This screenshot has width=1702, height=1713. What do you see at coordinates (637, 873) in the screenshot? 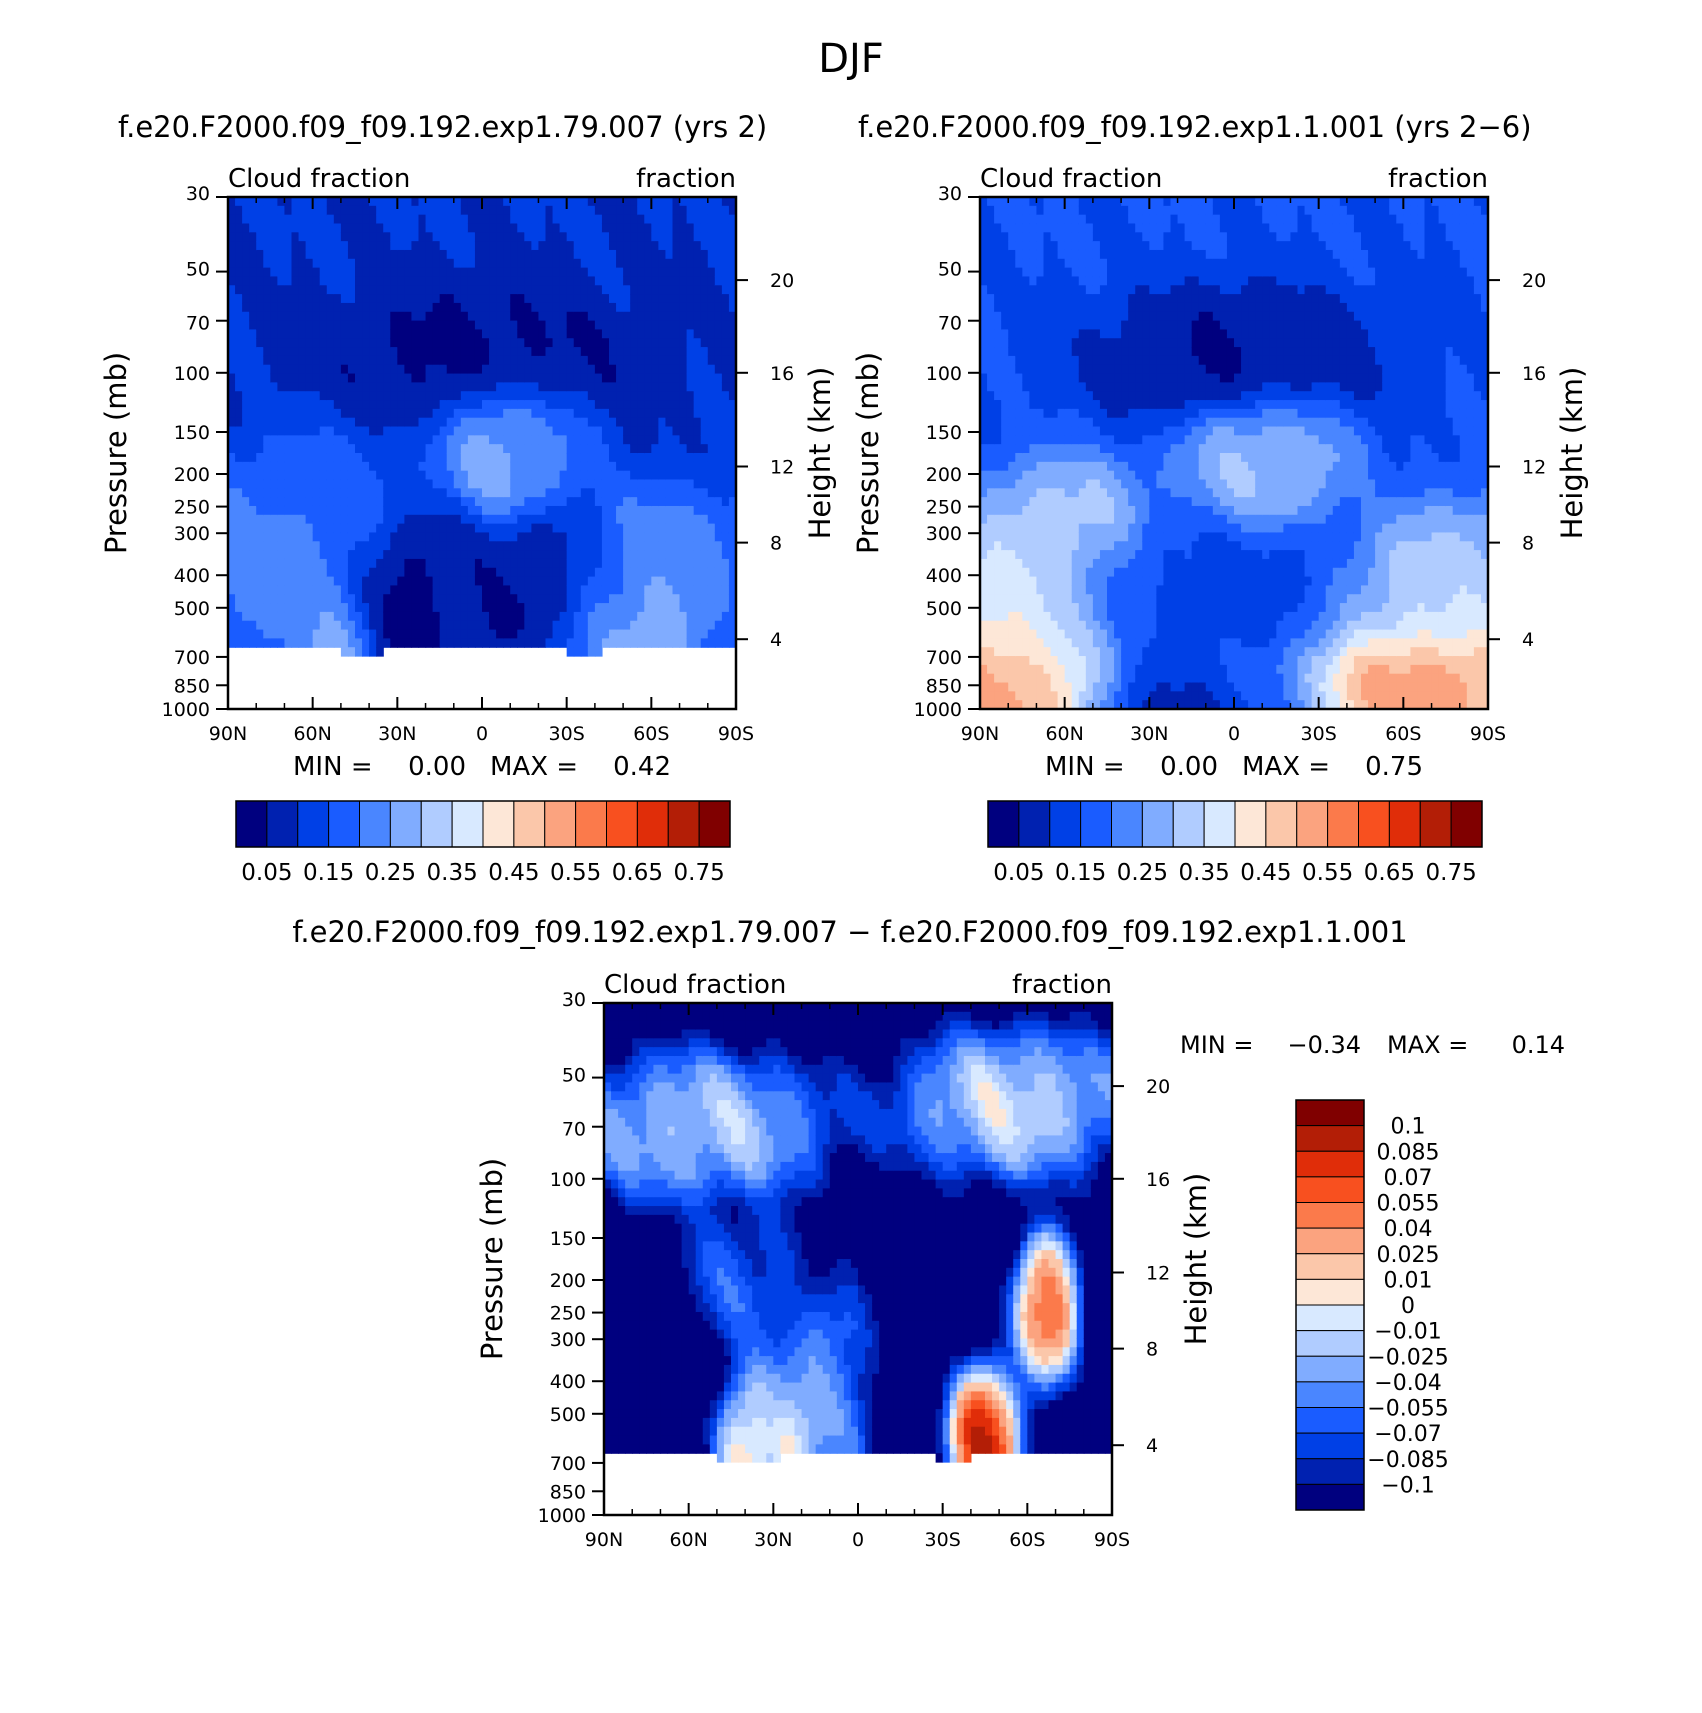
I see `colorbar-label: 0.65` at bounding box center [637, 873].